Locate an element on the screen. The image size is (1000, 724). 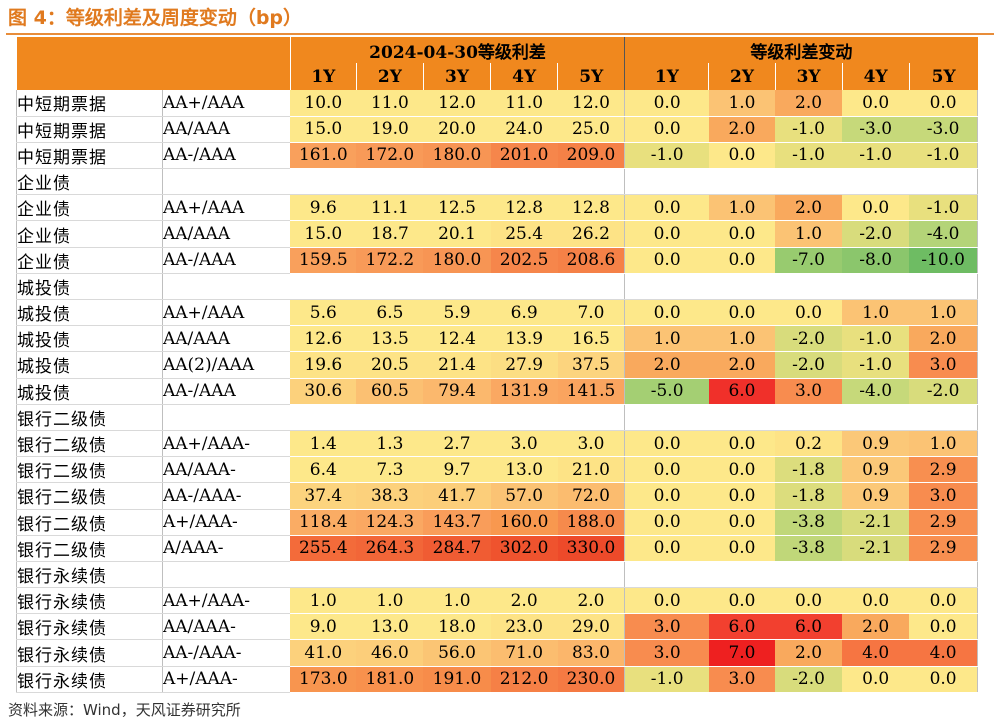
table-row: 城投债 AA+/AAA 5.6 6.5 5.9 6.9 7.0 0.0 0.0 0.0 1.0 1.0 is located at coordinates (497, 313).